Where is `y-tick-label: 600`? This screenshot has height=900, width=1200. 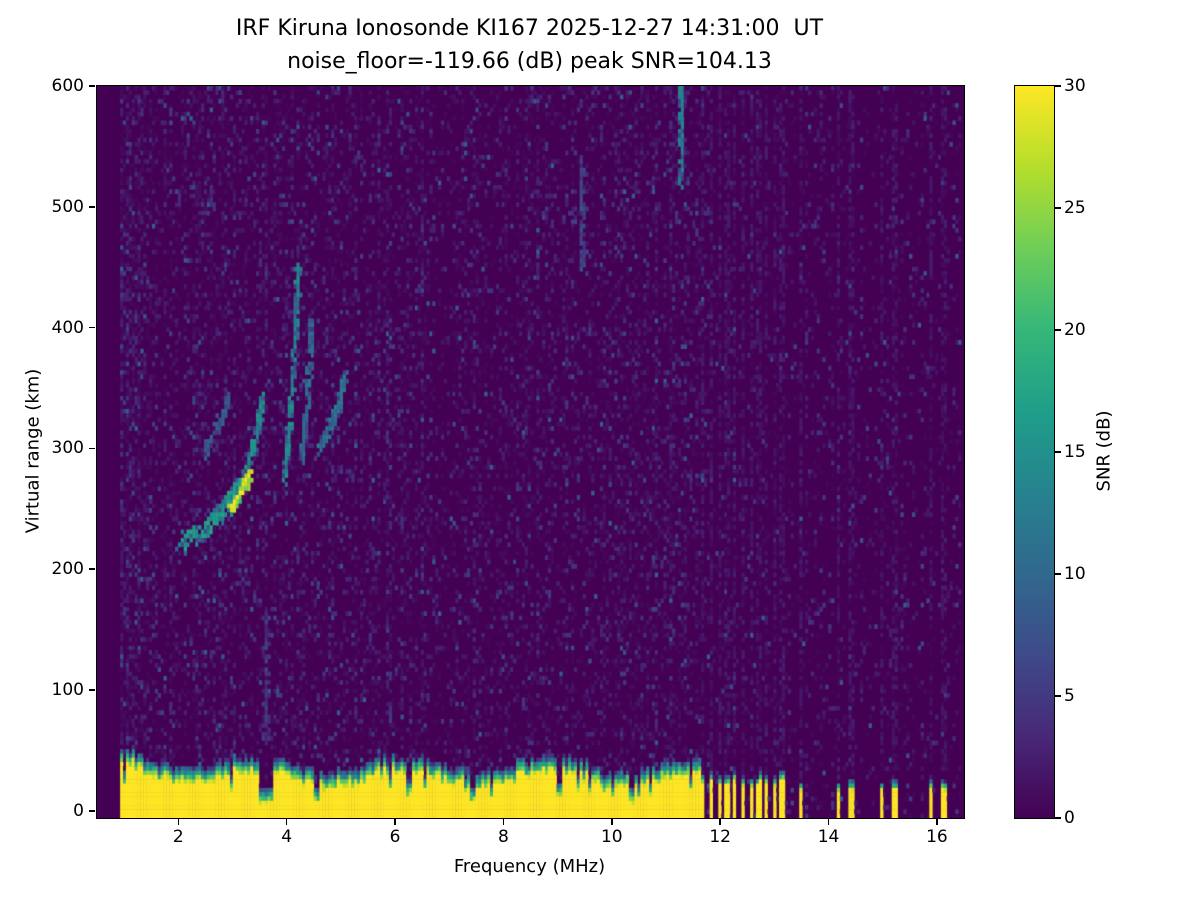
y-tick-label: 600 is located at coordinates (67, 86).